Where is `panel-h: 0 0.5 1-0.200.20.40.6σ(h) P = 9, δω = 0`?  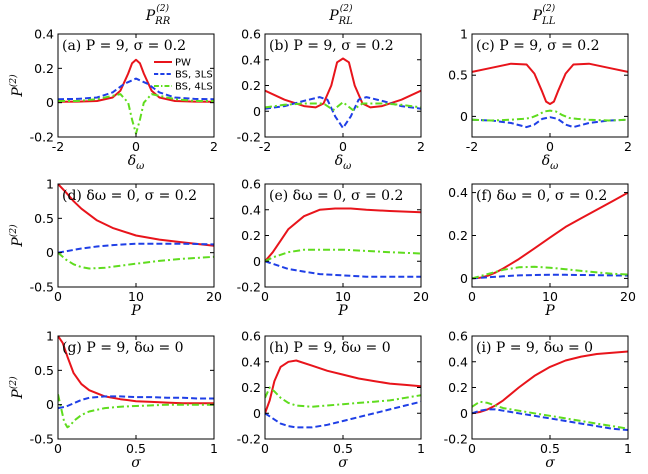
panel-h: 0 0.5 1-0.200.20.40.6σ(h) P = 9, δω = 0 is located at coordinates (331, 400).